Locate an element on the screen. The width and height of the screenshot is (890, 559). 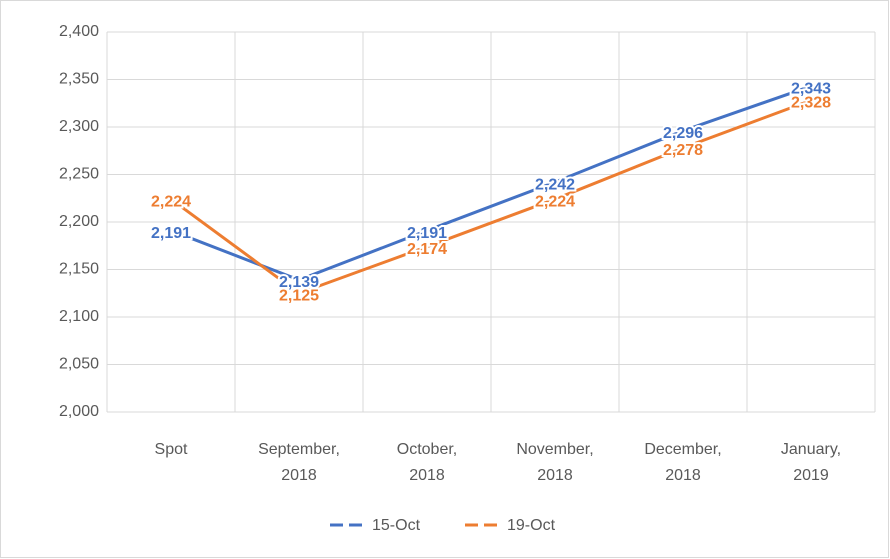
x-tick-label-line: September, is located at coordinates (299, 449).